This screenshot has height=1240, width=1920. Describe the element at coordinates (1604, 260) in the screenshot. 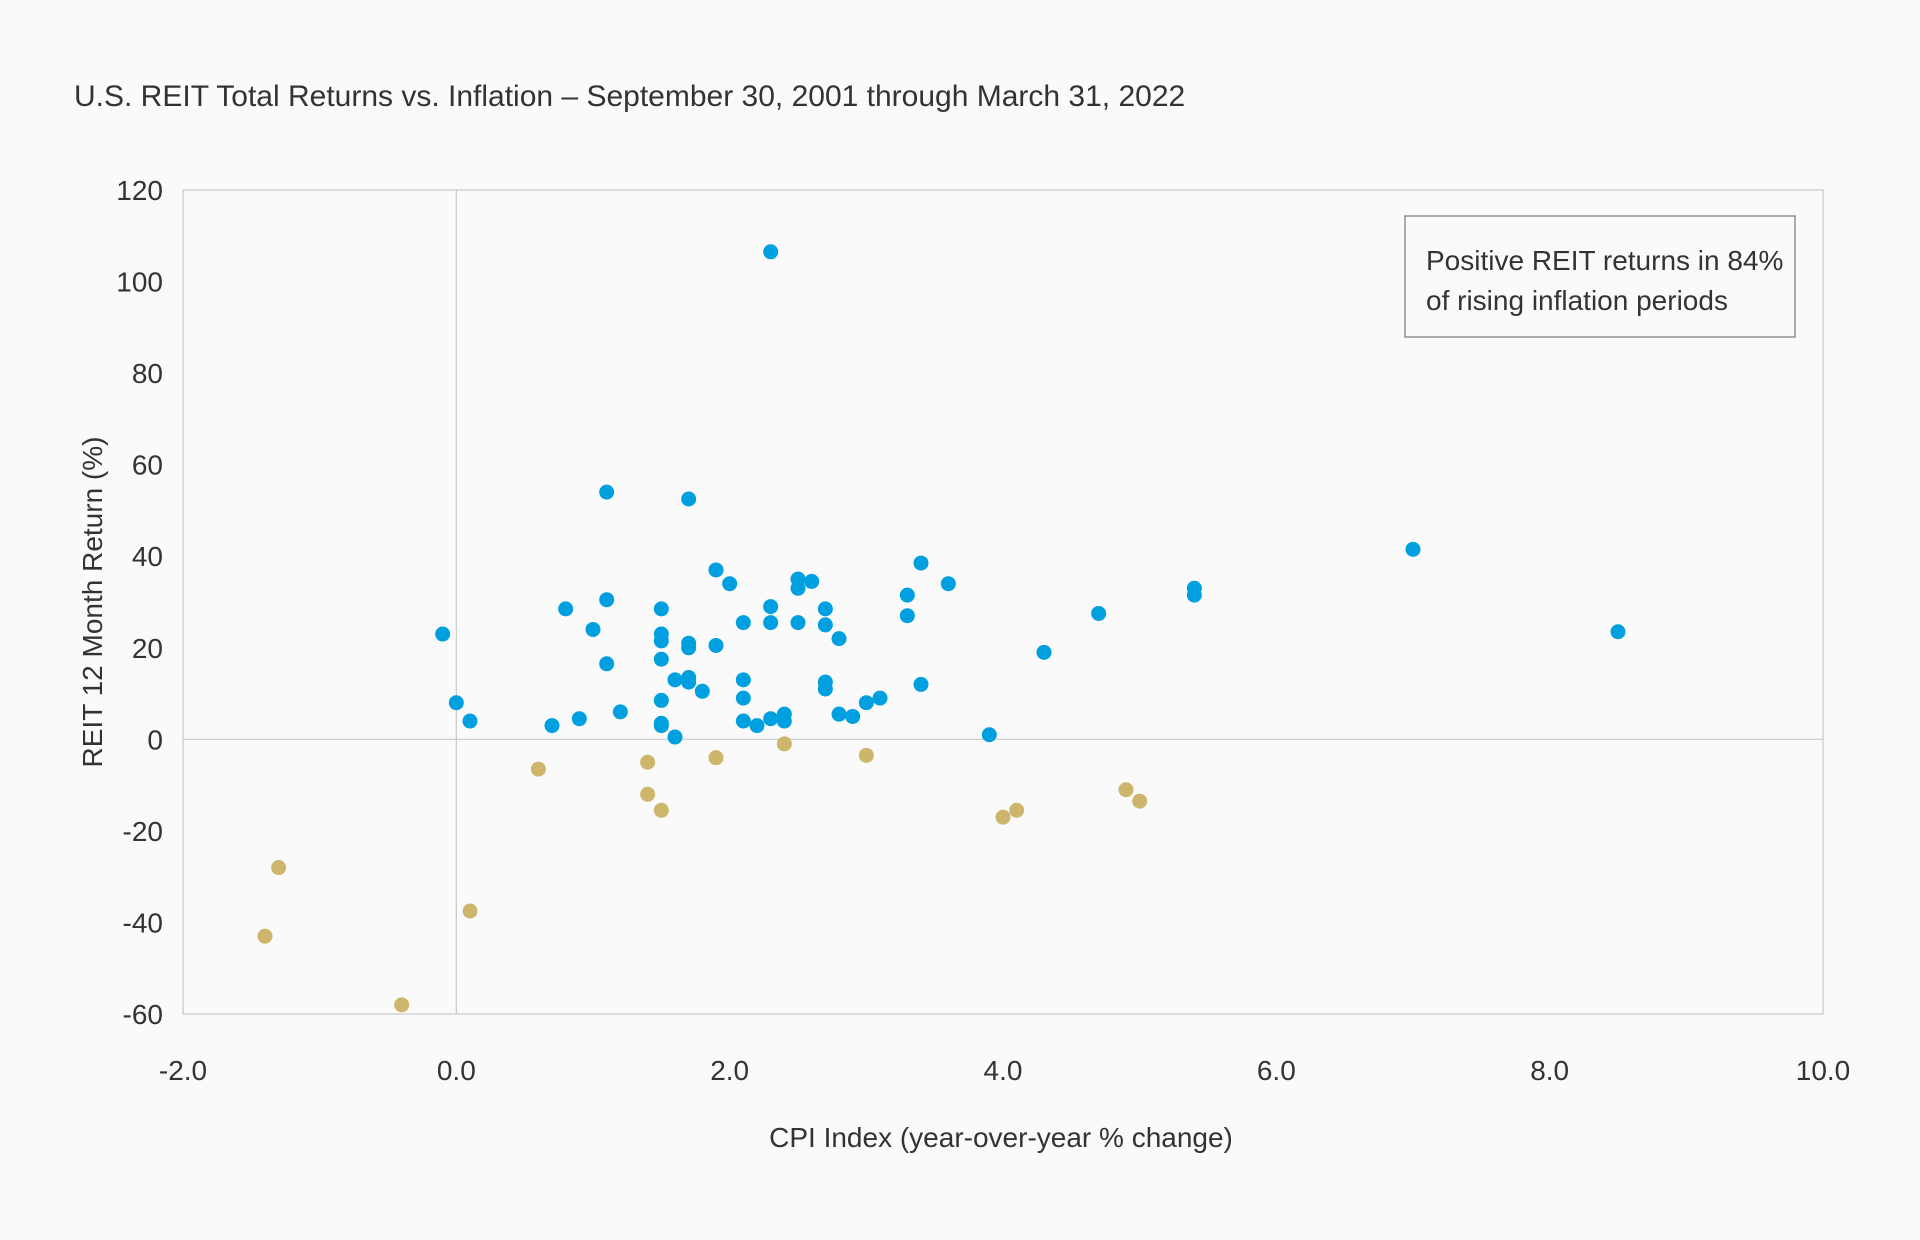

I see `annotation-line-1: Positive REIT returns in 84%` at that location.